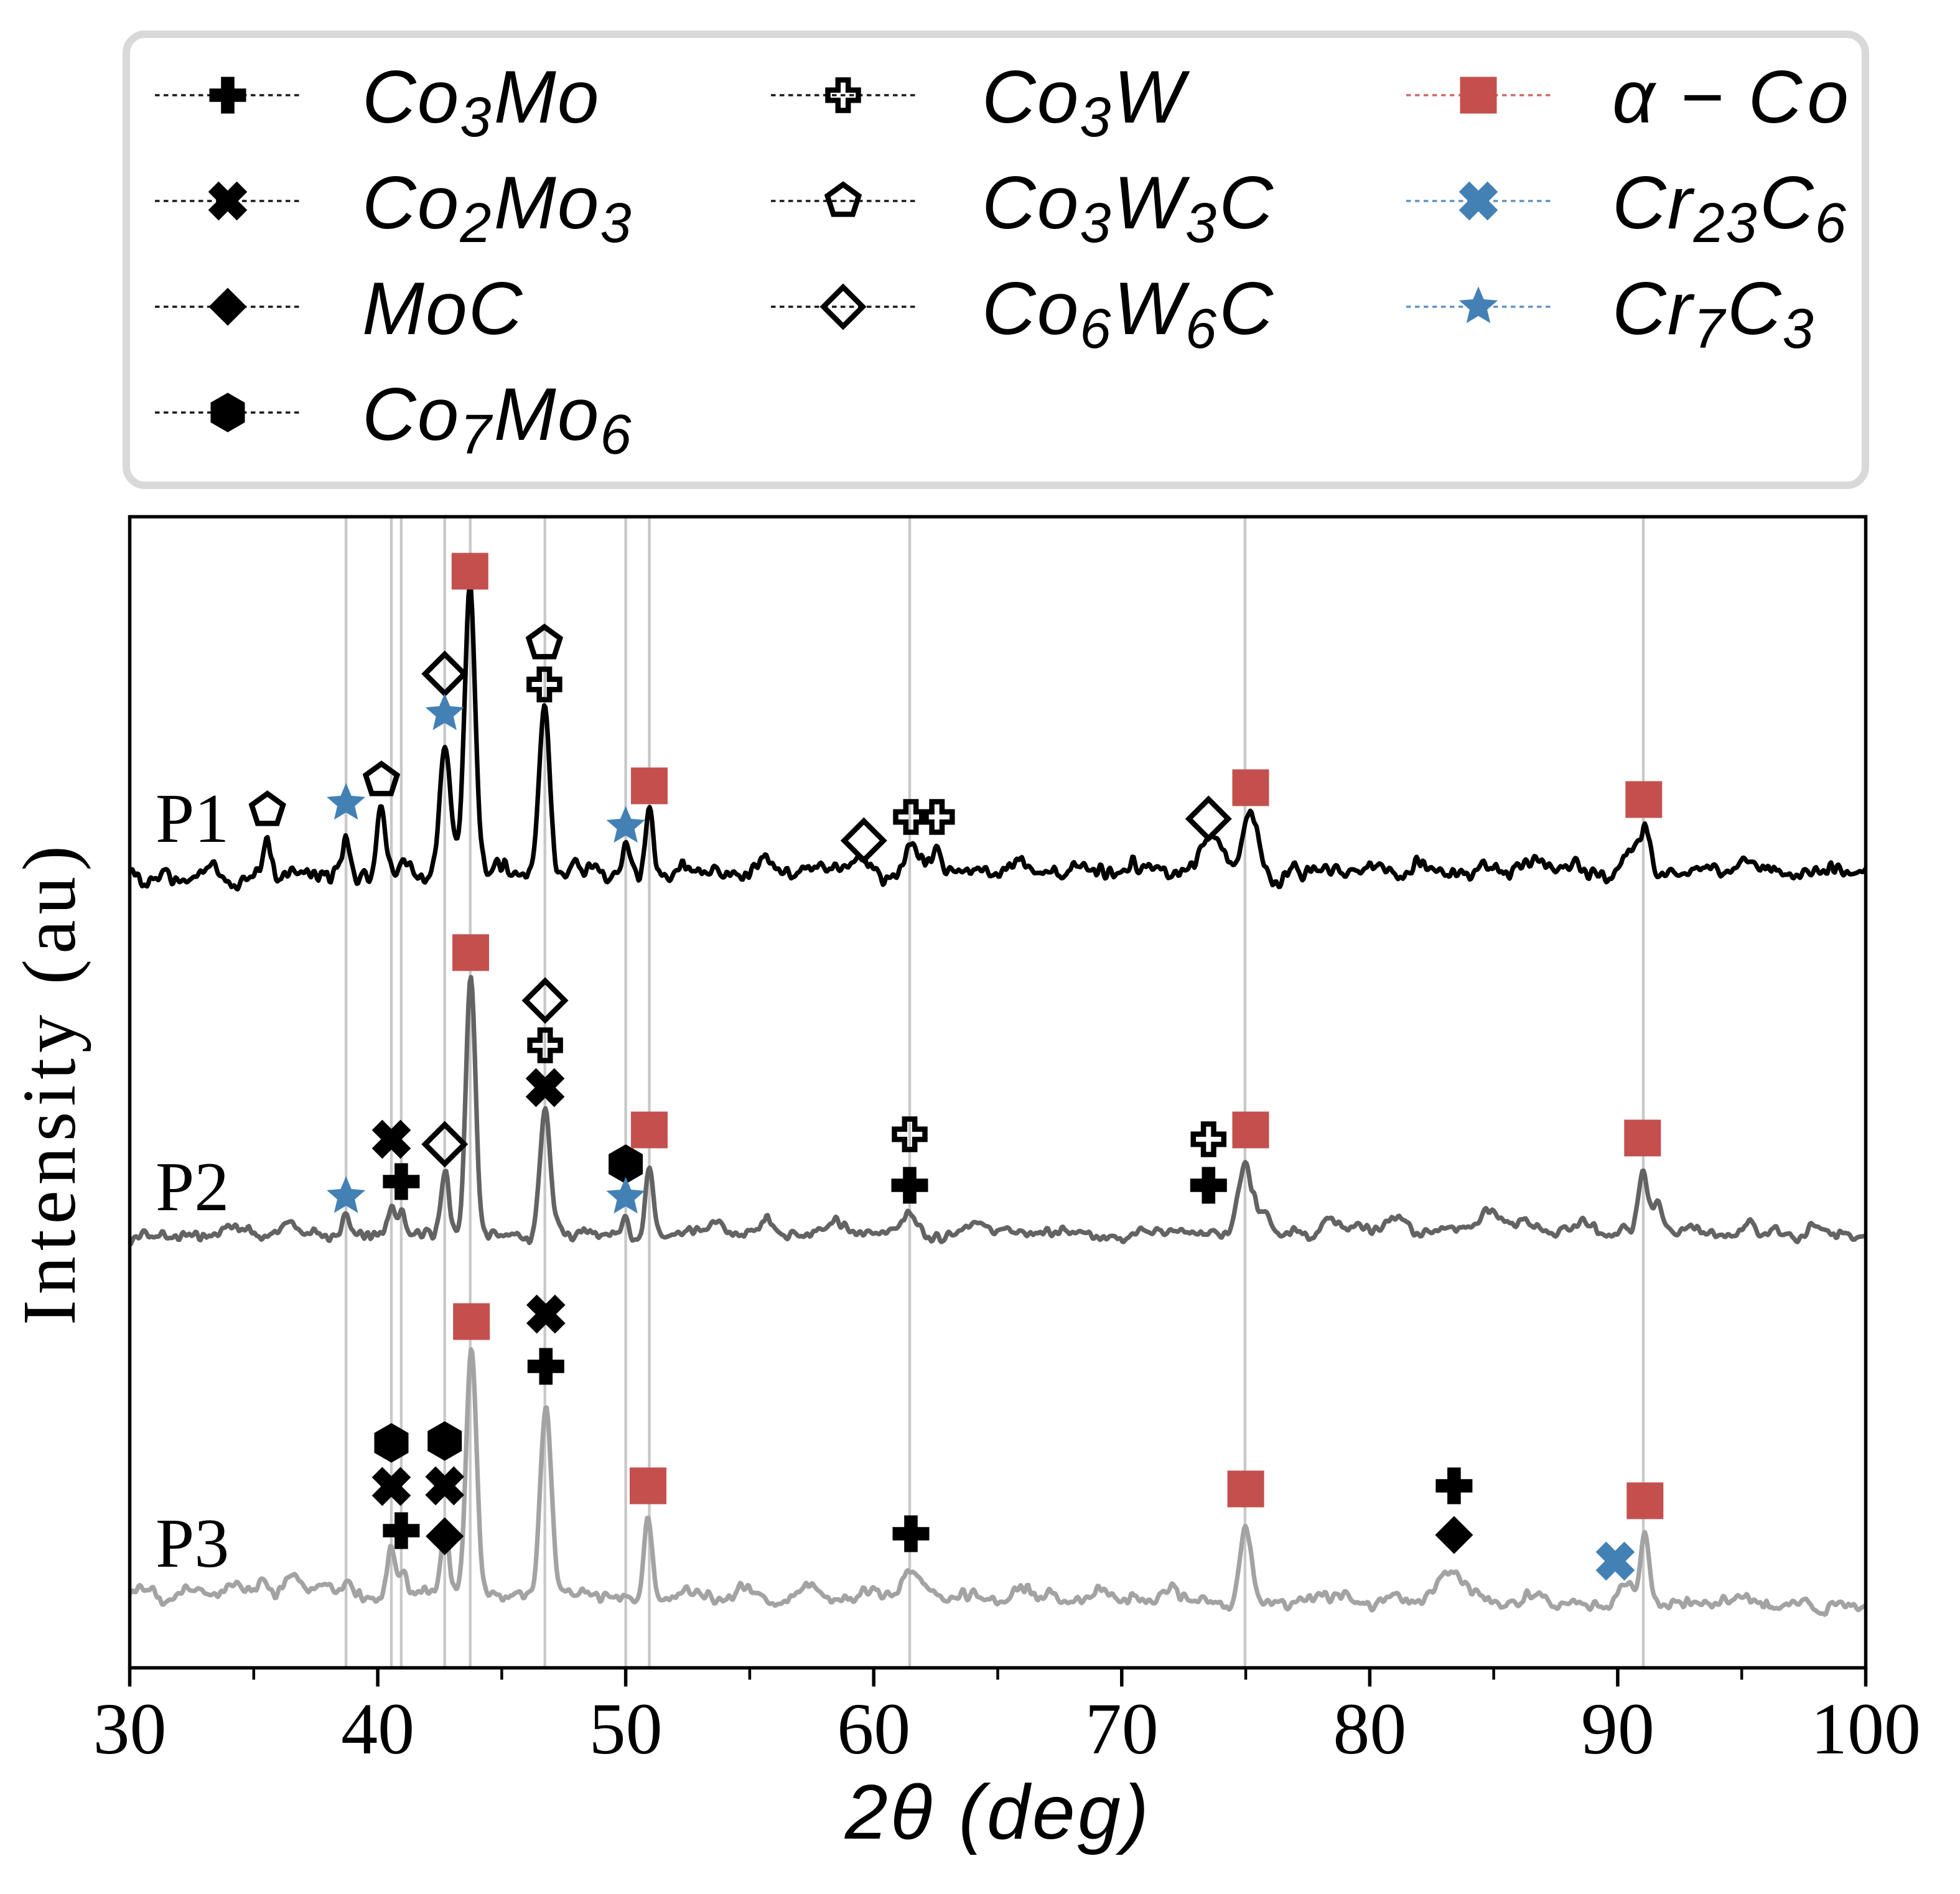 This screenshot has height=1894, width=1960. Describe the element at coordinates (1370, 1729) in the screenshot. I see `svg-text: 80` at that location.